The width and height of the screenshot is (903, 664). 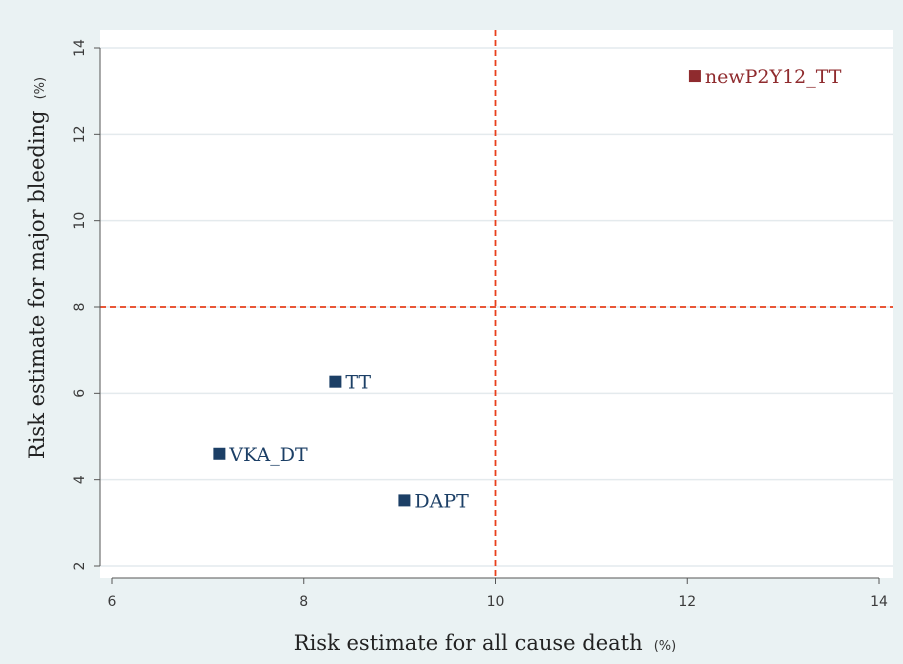 What do you see at coordinates (665, 646) in the screenshot?
I see `x-axis-unit: (%)` at bounding box center [665, 646].